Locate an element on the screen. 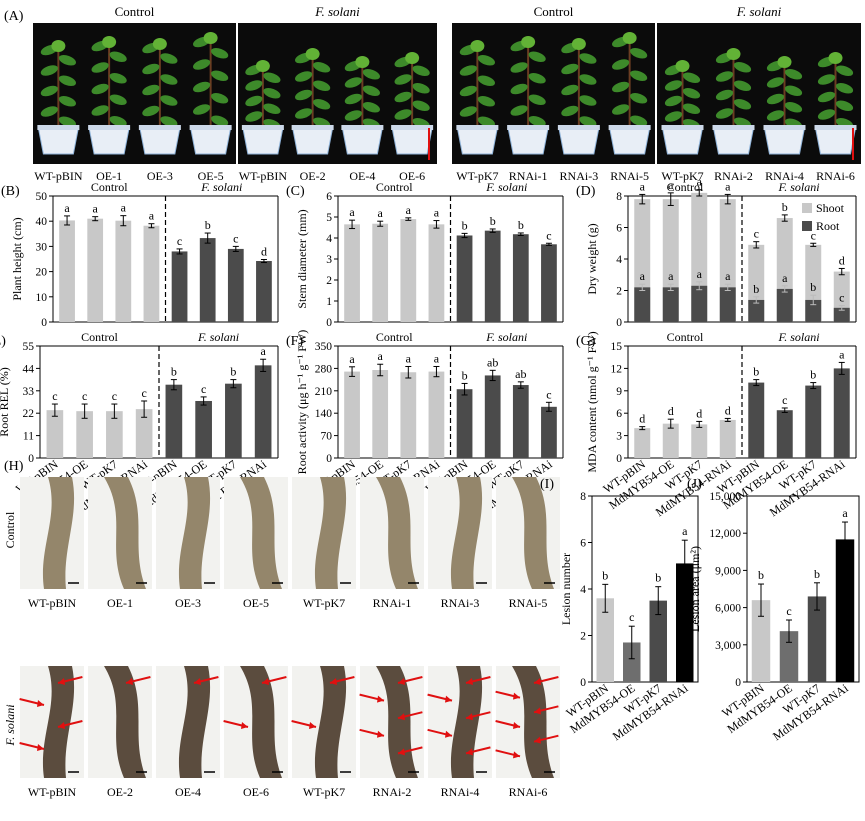  plant-label: OE-5 is located at coordinates (211, 176).